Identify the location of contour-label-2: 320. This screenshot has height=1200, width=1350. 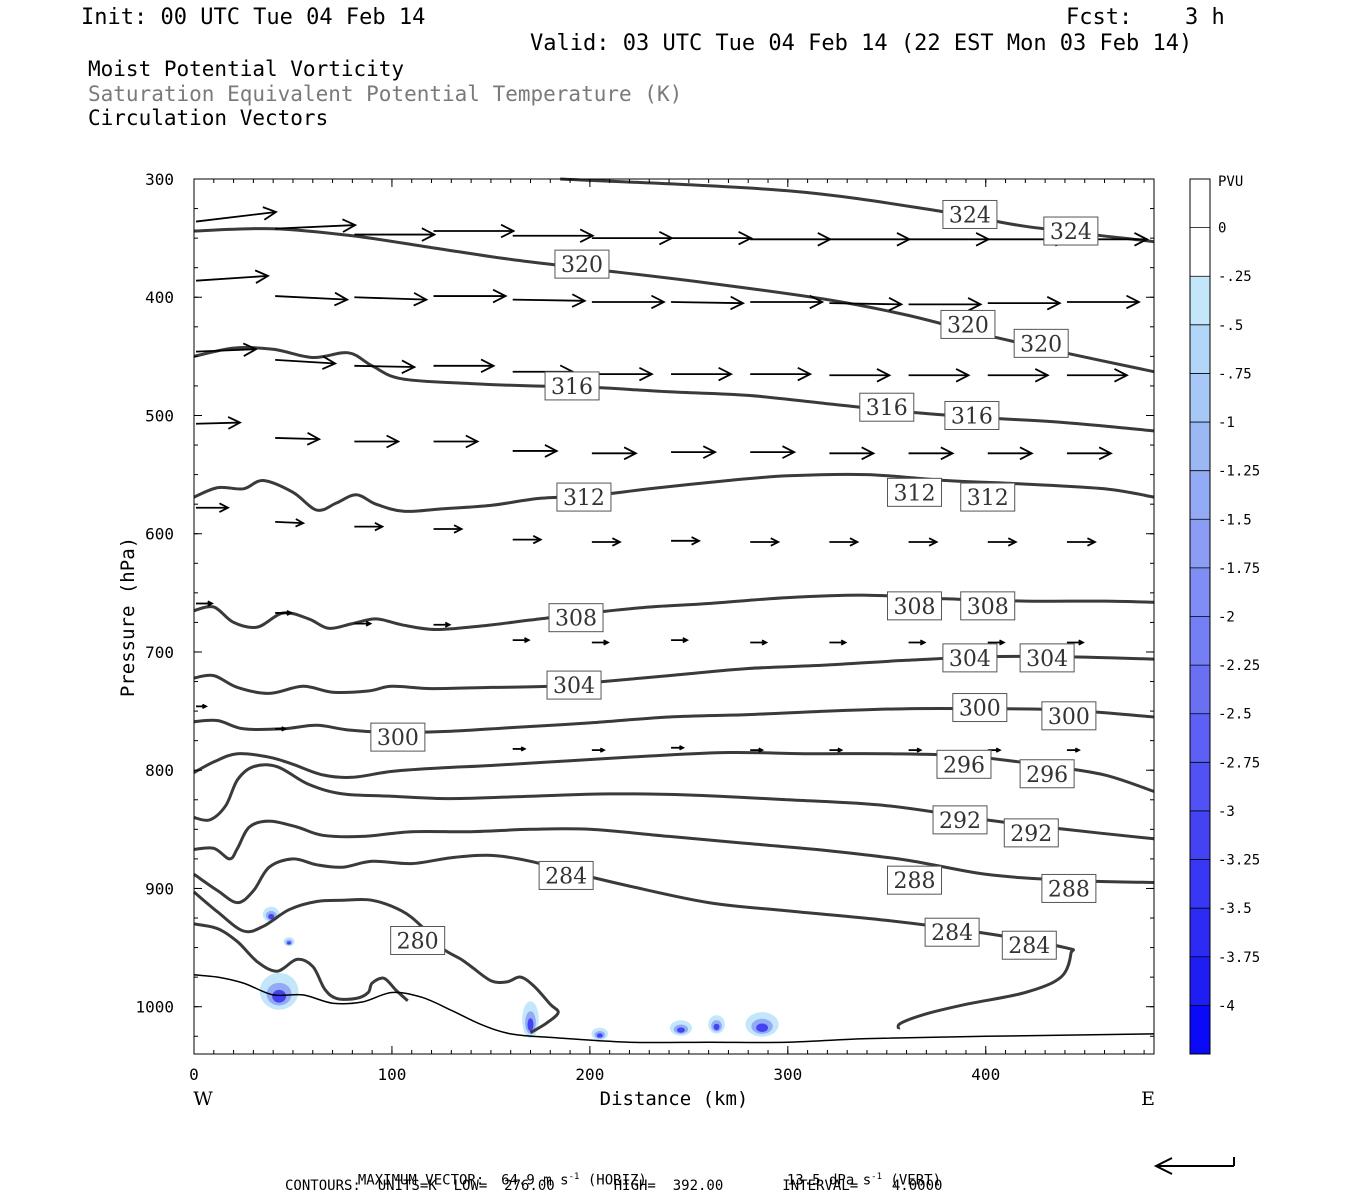
(582, 264).